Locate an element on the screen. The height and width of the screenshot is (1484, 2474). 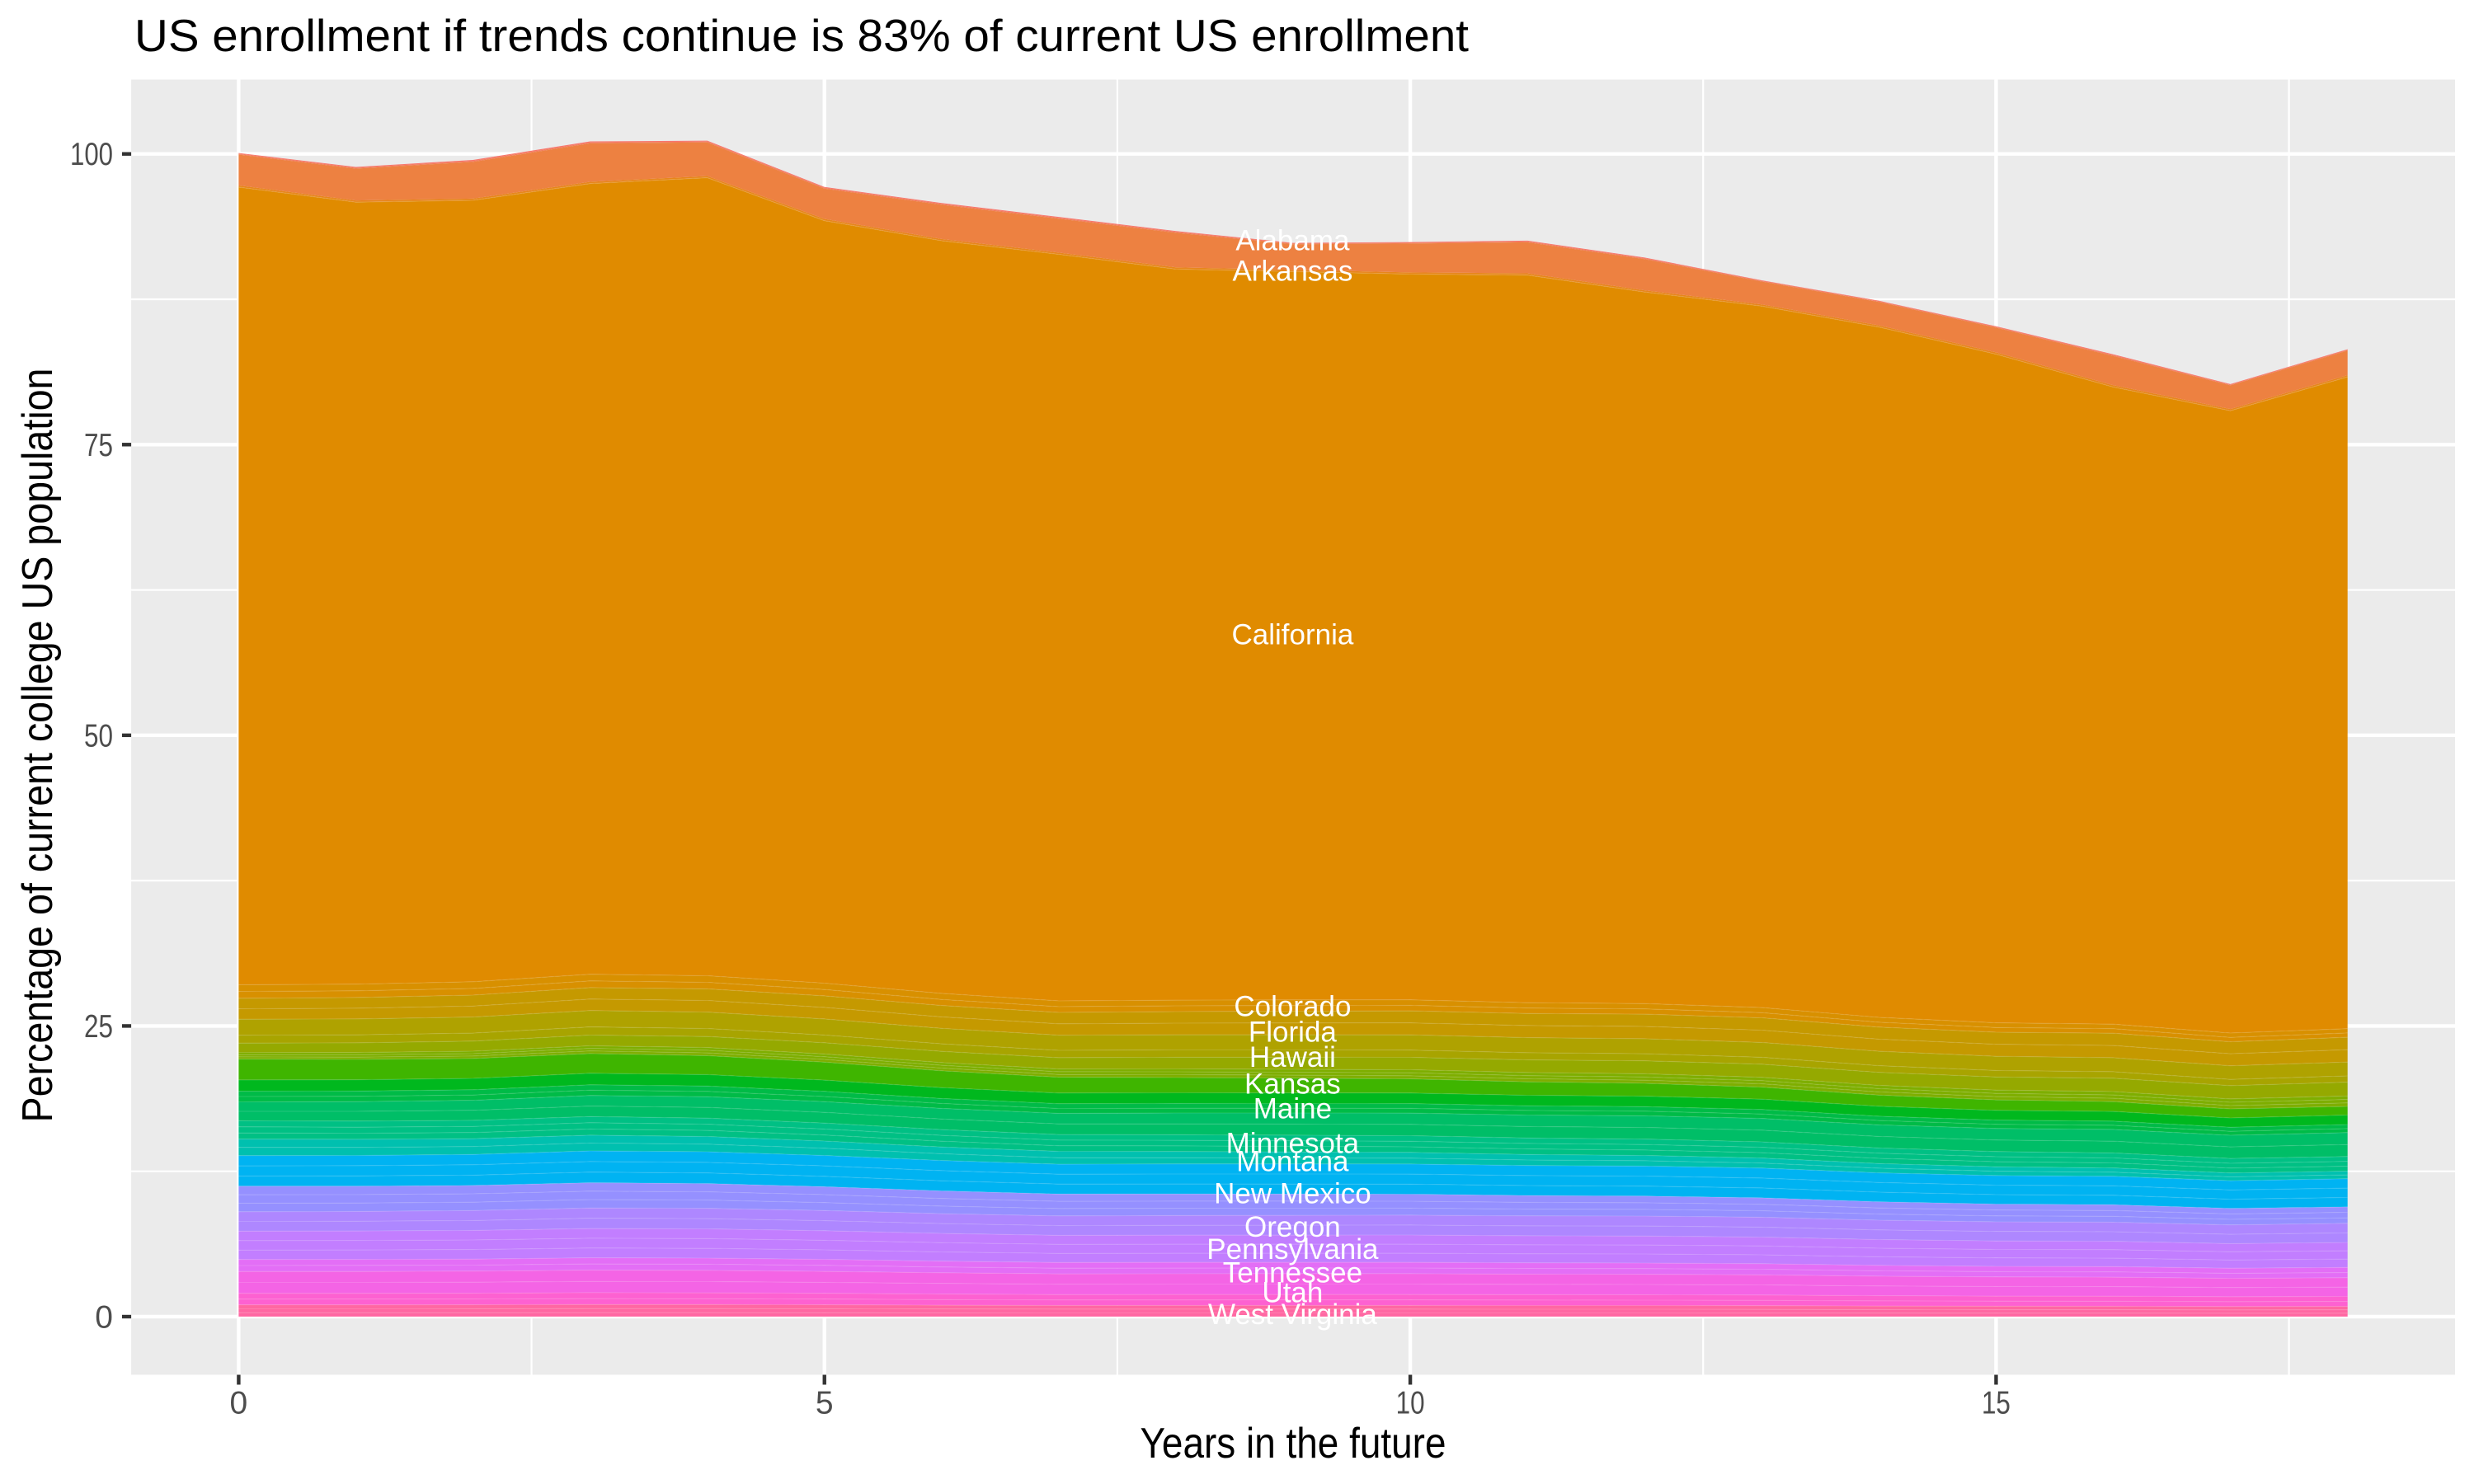
svg-text: 5 is located at coordinates (825, 1403).